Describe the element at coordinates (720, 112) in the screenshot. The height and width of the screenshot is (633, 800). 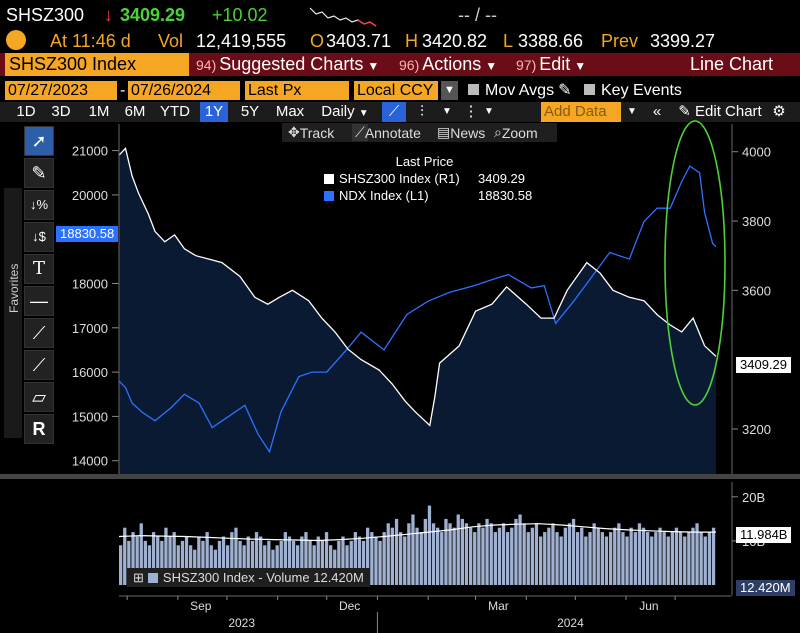
I see `edit-chart-button: ✎ Edit Chart` at that location.